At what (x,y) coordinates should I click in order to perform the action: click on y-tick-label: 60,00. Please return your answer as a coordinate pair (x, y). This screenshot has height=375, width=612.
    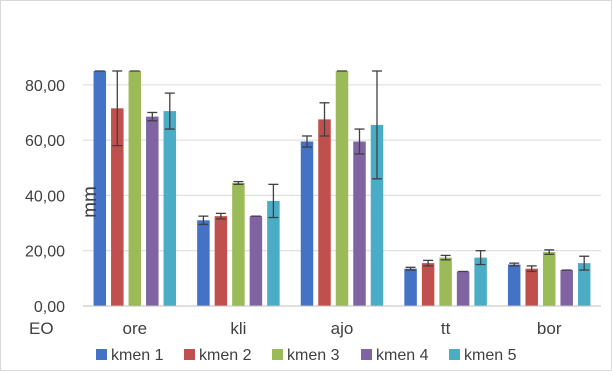
    Looking at the image, I should click on (45, 141).